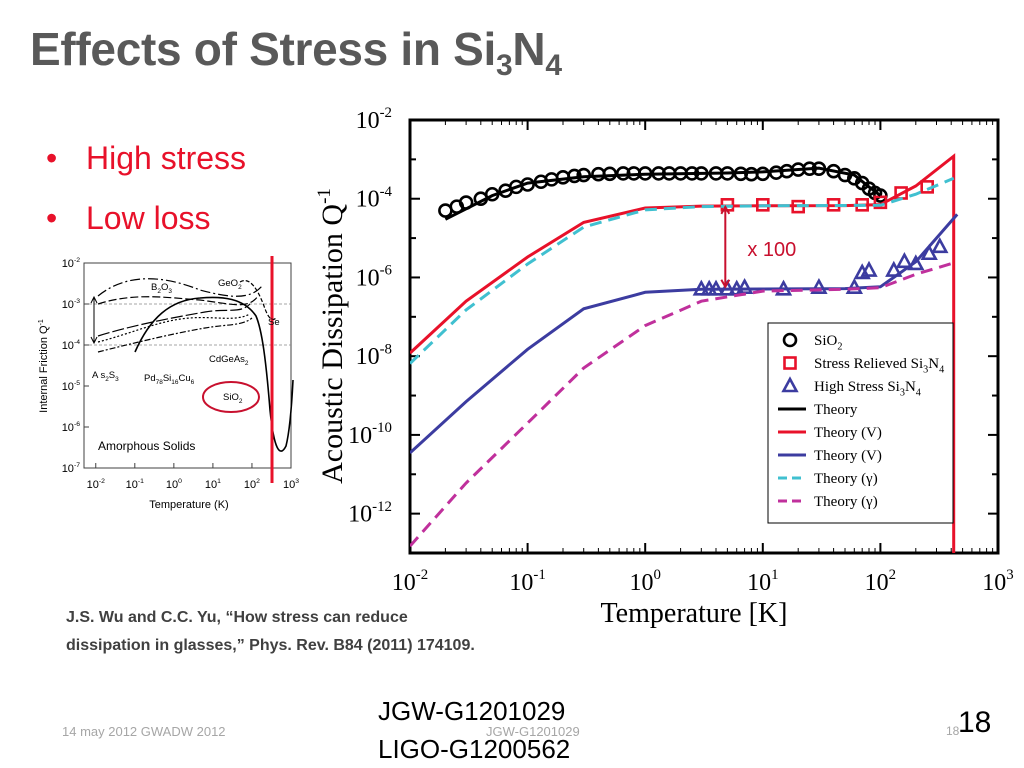  Describe the element at coordinates (71, 263) in the screenshot. I see `inset-y-tick-label: 10⁻²` at that location.